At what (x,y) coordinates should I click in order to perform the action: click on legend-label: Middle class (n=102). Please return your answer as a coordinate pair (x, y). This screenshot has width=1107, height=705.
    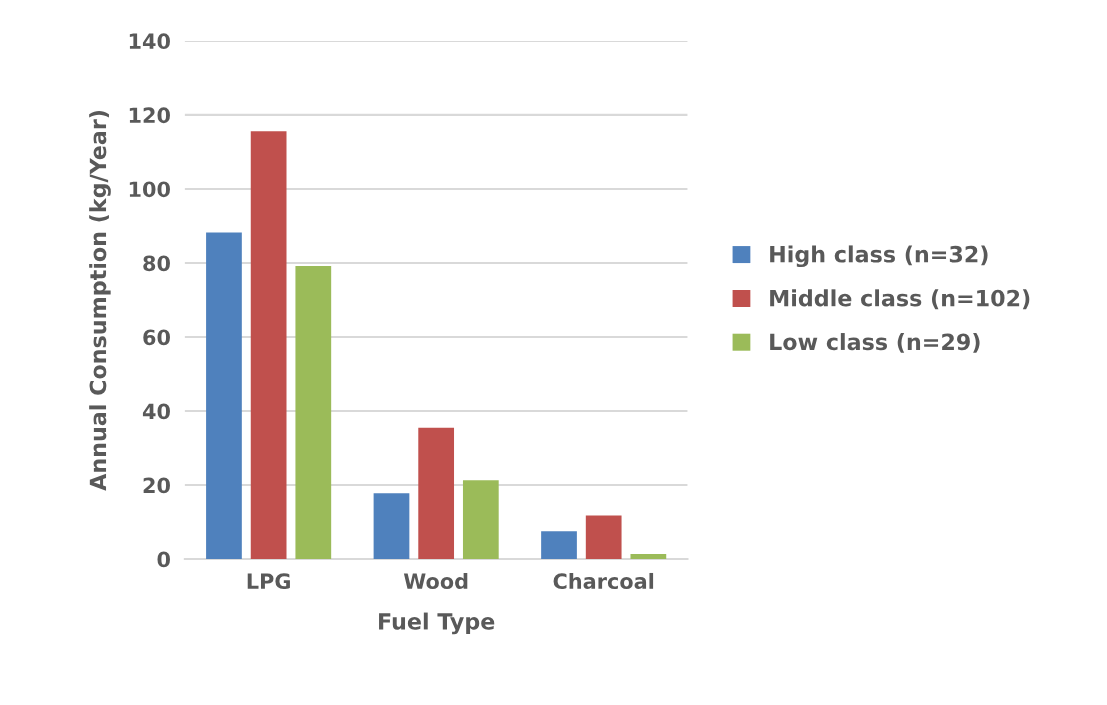
    Looking at the image, I should click on (900, 299).